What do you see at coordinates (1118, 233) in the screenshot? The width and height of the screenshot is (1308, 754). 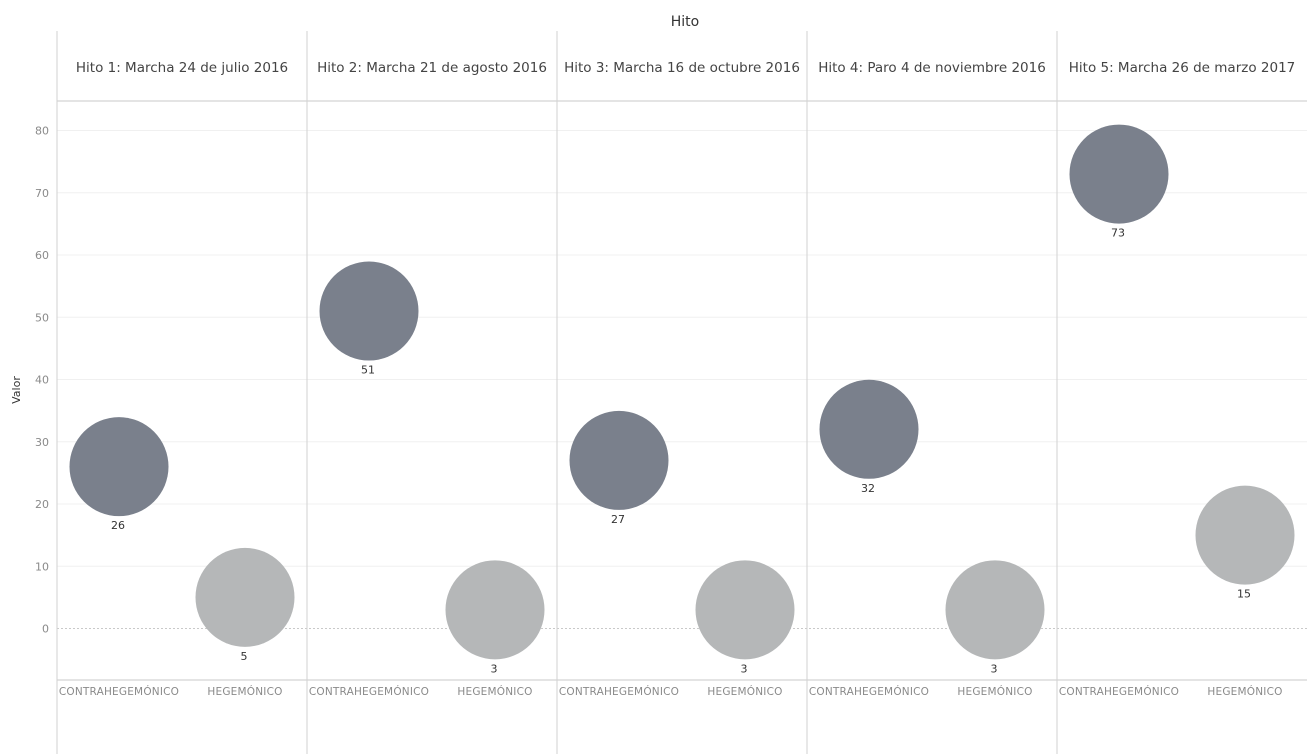 I see `data-label: 73` at bounding box center [1118, 233].